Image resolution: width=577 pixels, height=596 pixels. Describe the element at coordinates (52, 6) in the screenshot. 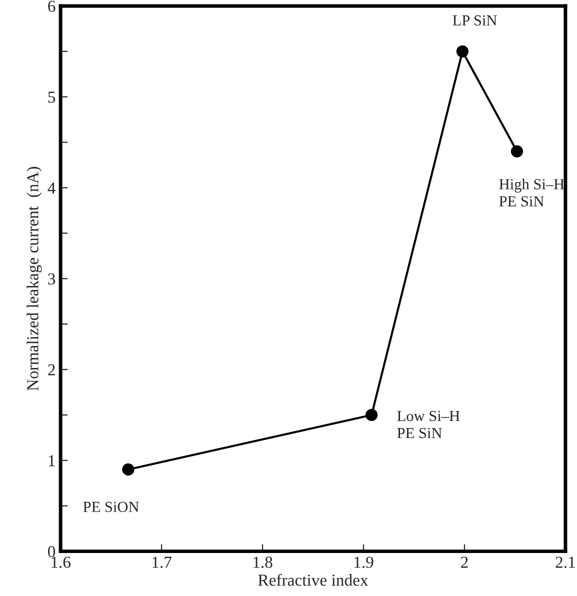

I see `y-tick-label: 6` at that location.